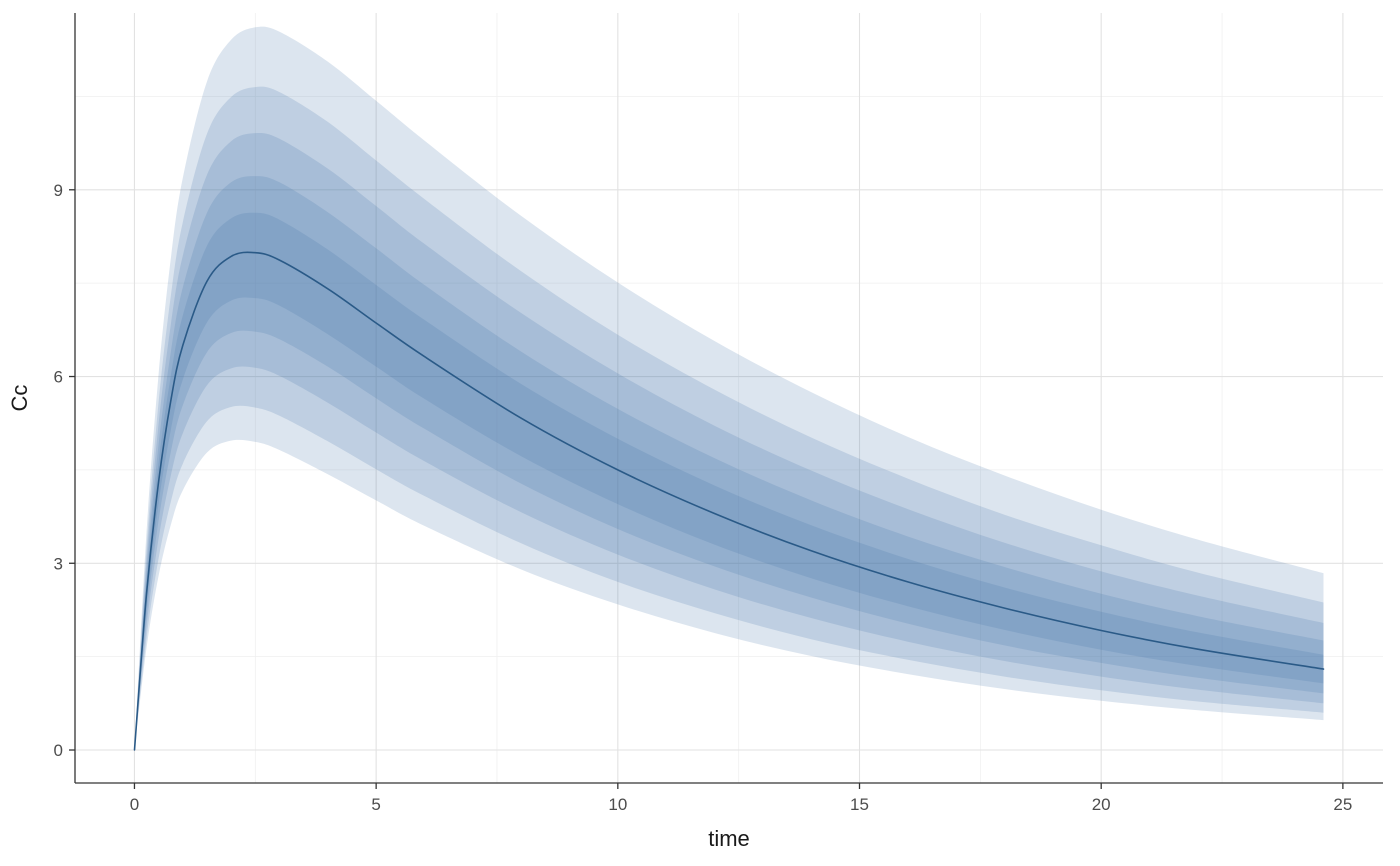  What do you see at coordinates (1101, 804) in the screenshot?
I see `x-tick-label: 20` at bounding box center [1101, 804].